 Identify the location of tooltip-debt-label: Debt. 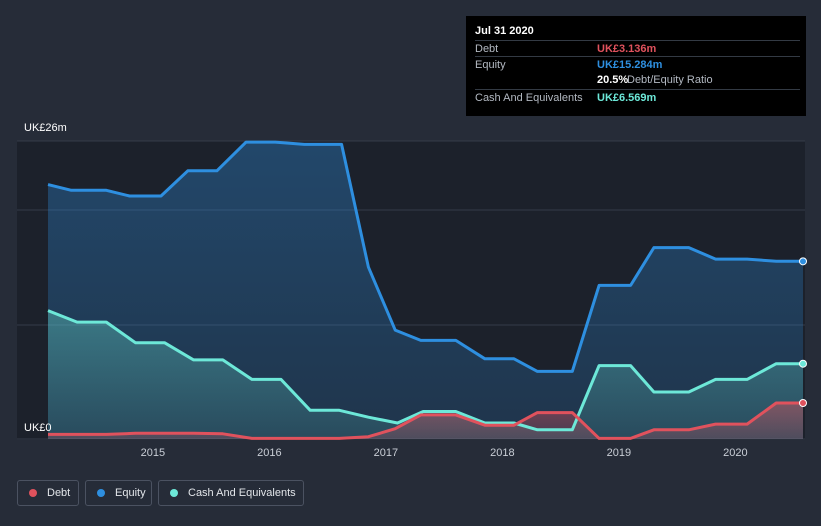
(487, 49).